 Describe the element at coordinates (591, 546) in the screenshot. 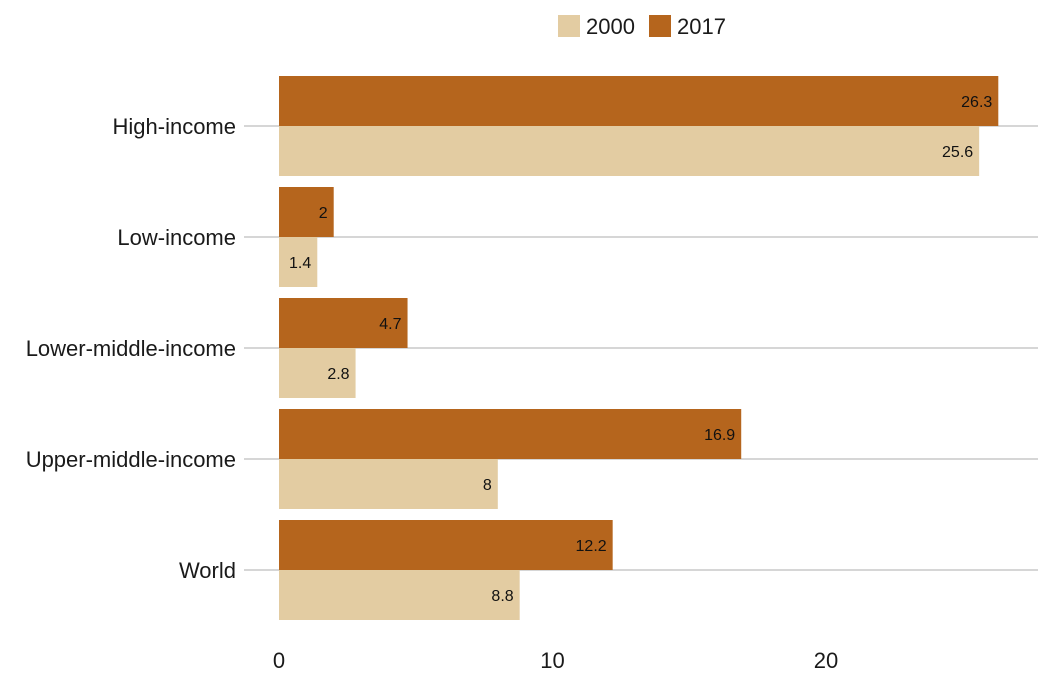

I see `data-label-world-2017: 12.2` at that location.